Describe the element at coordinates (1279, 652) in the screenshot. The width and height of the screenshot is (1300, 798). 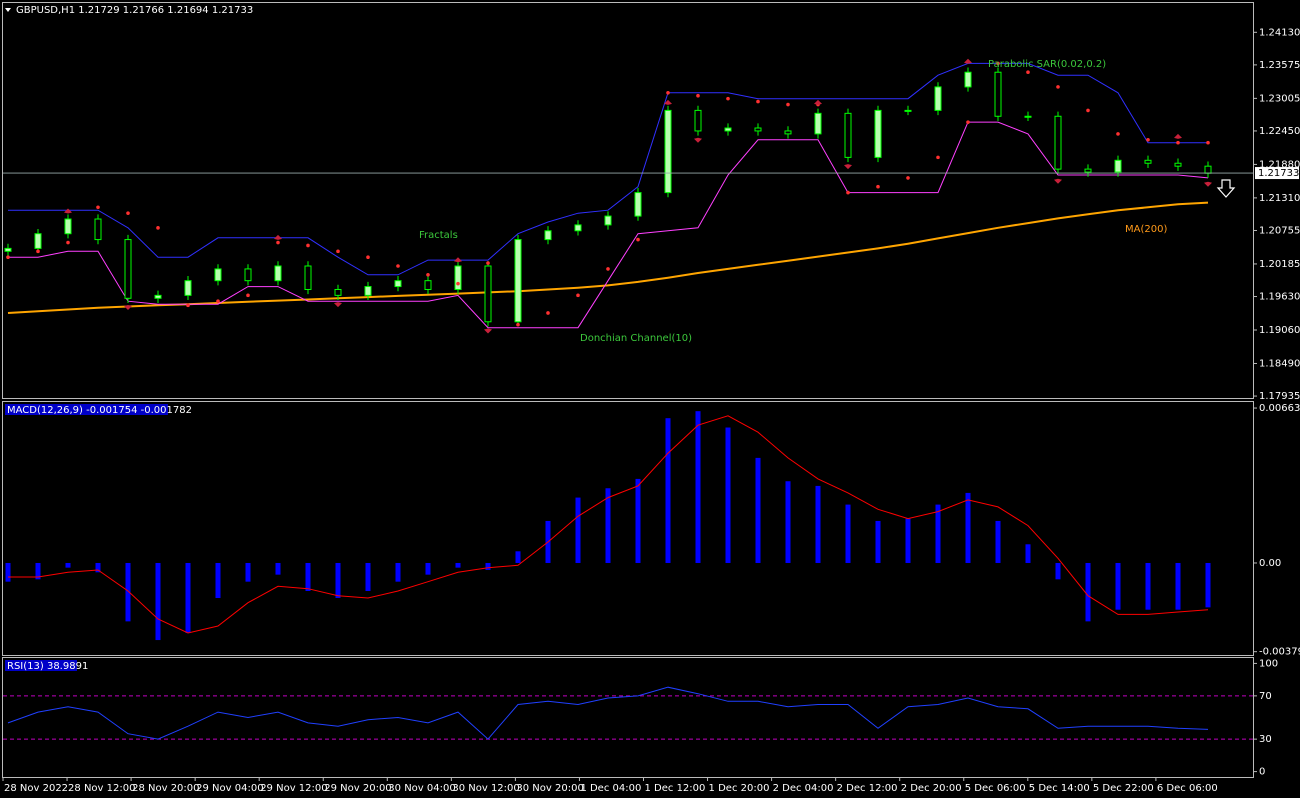
I see `y-tick-label: -0.003798` at that location.